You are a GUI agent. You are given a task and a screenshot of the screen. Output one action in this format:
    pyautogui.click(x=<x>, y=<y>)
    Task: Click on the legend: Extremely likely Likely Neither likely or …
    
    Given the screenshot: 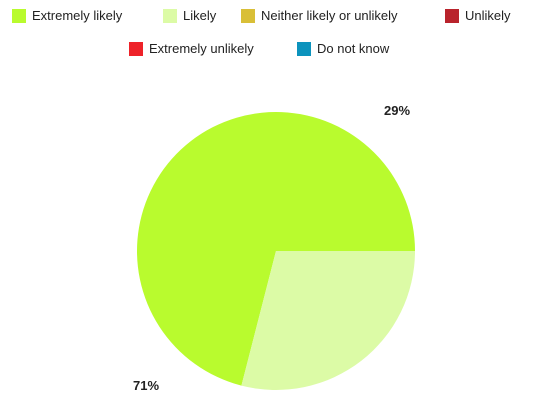 What is the action you would take?
    pyautogui.click(x=261, y=32)
    